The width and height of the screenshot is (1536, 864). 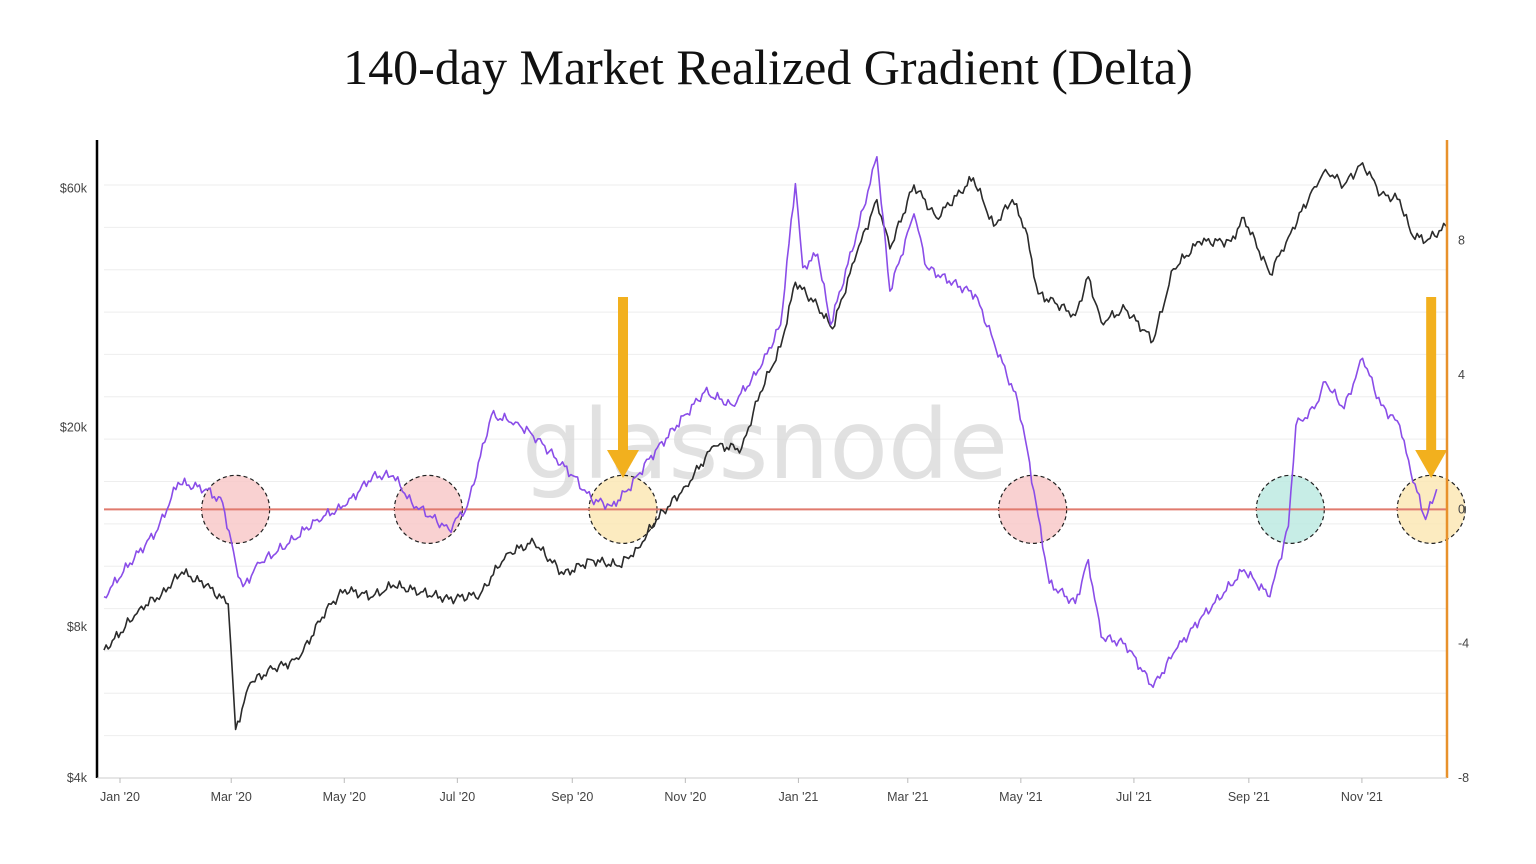 I want to click on chart-title: 140-day Market Realized Gradient (Delta), so click(x=768, y=67).